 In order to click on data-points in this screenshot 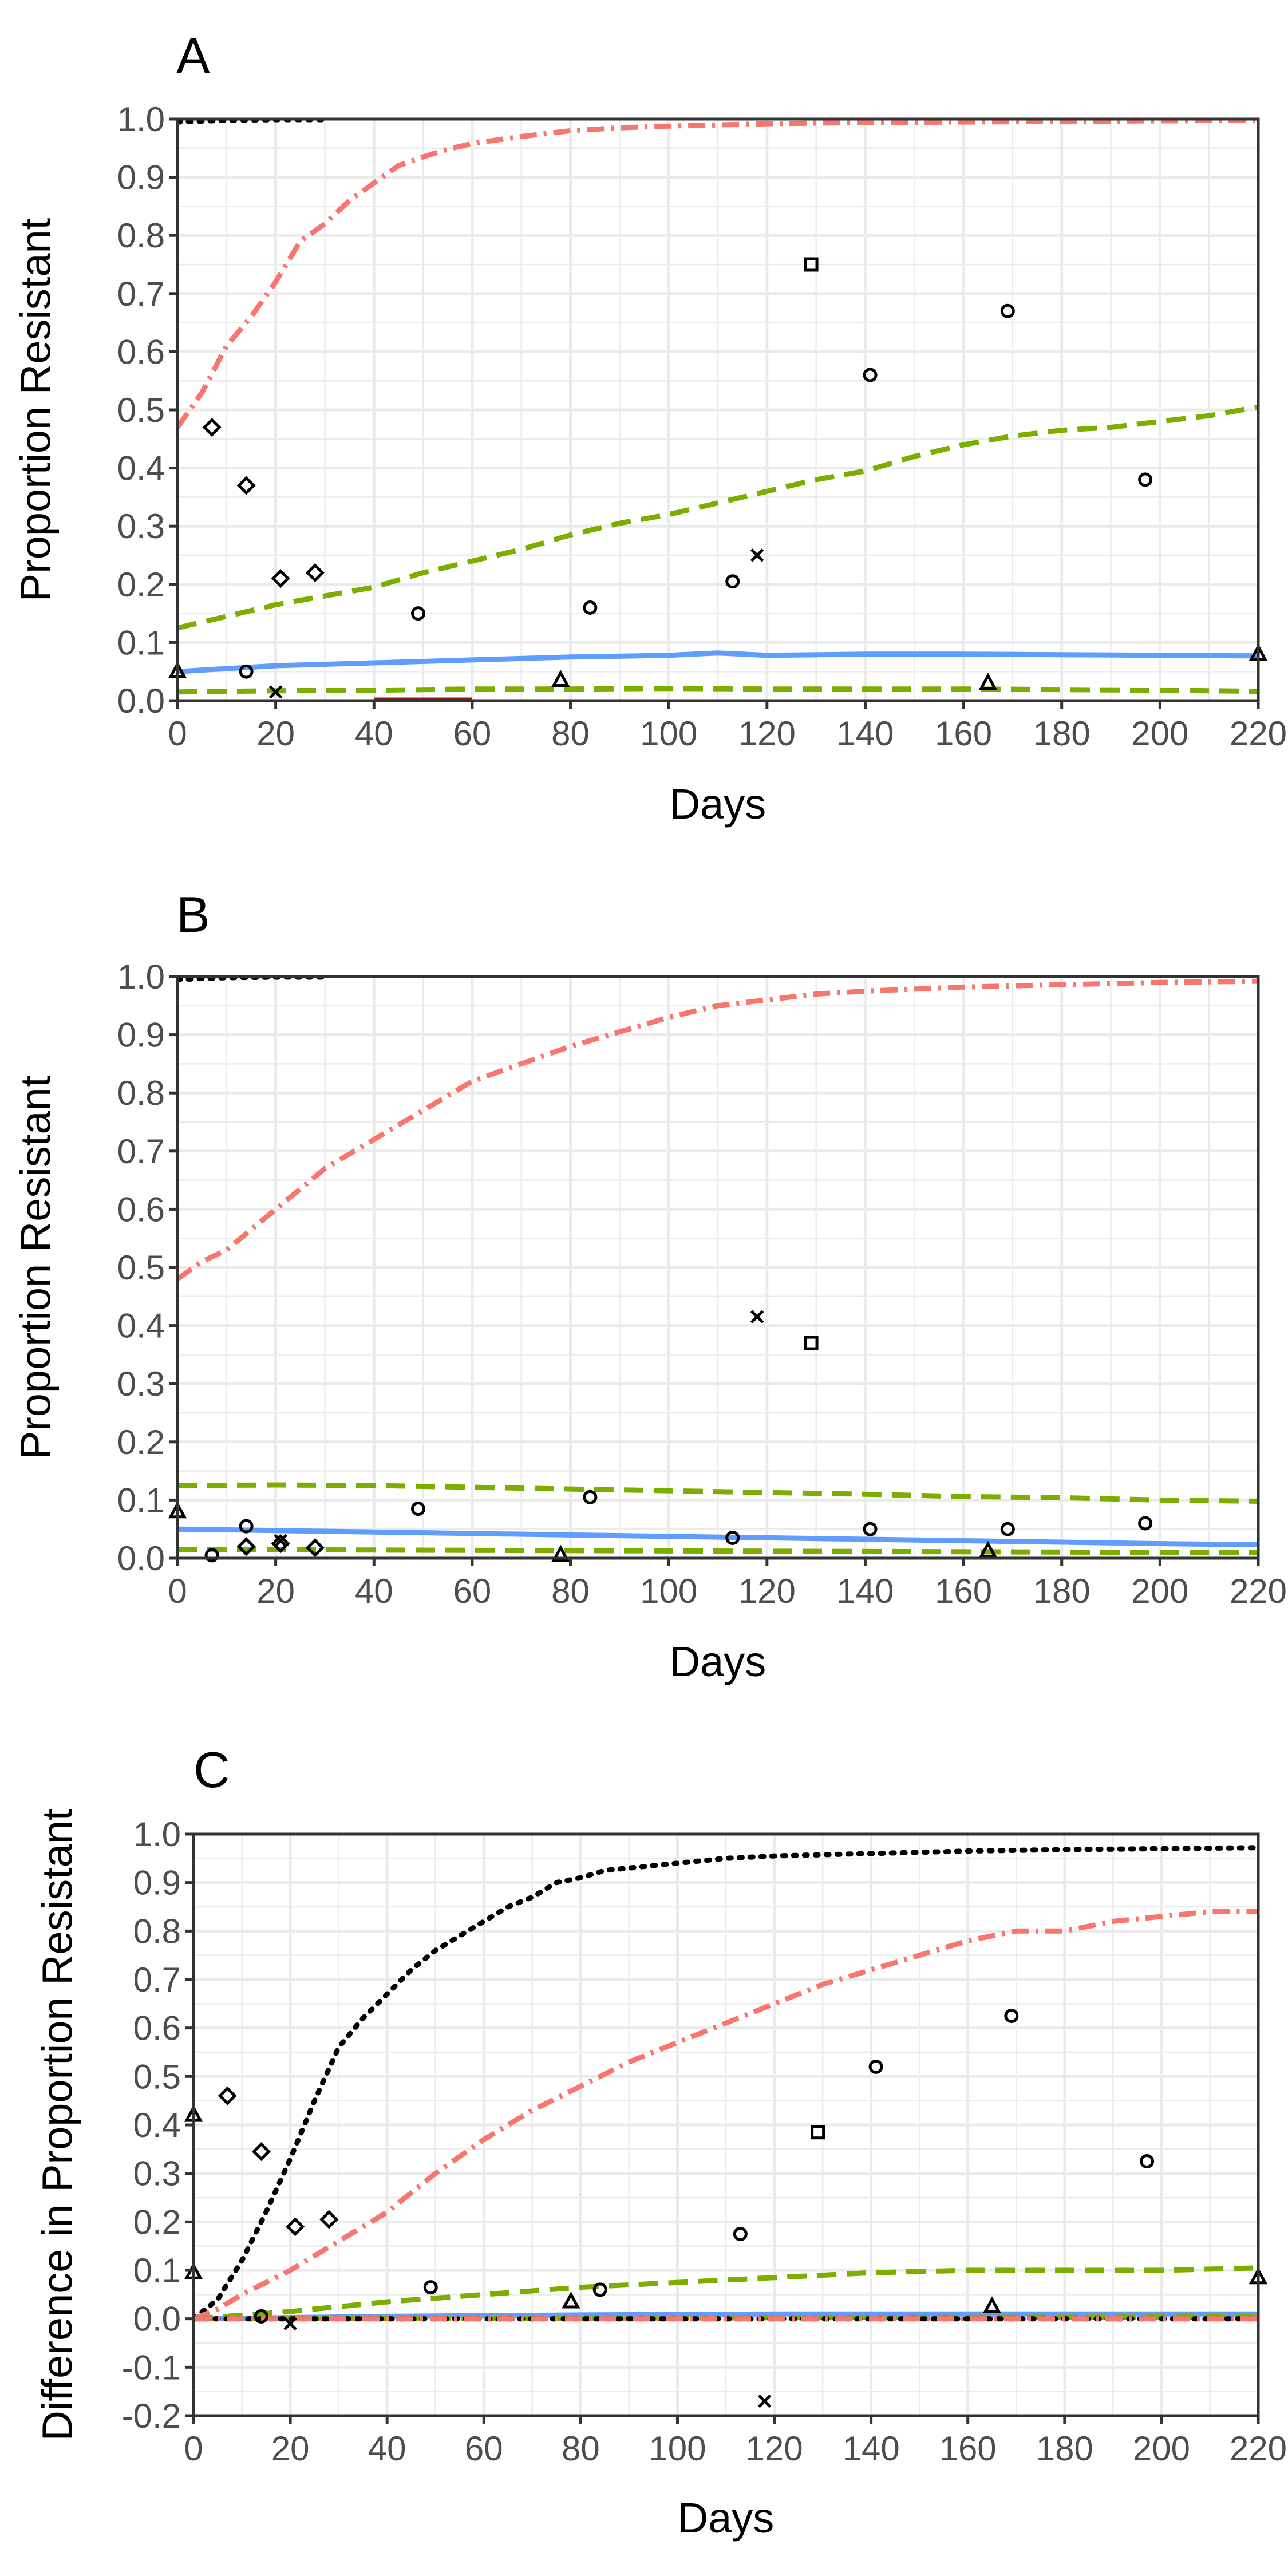, I will do `click(660, 1436)`.